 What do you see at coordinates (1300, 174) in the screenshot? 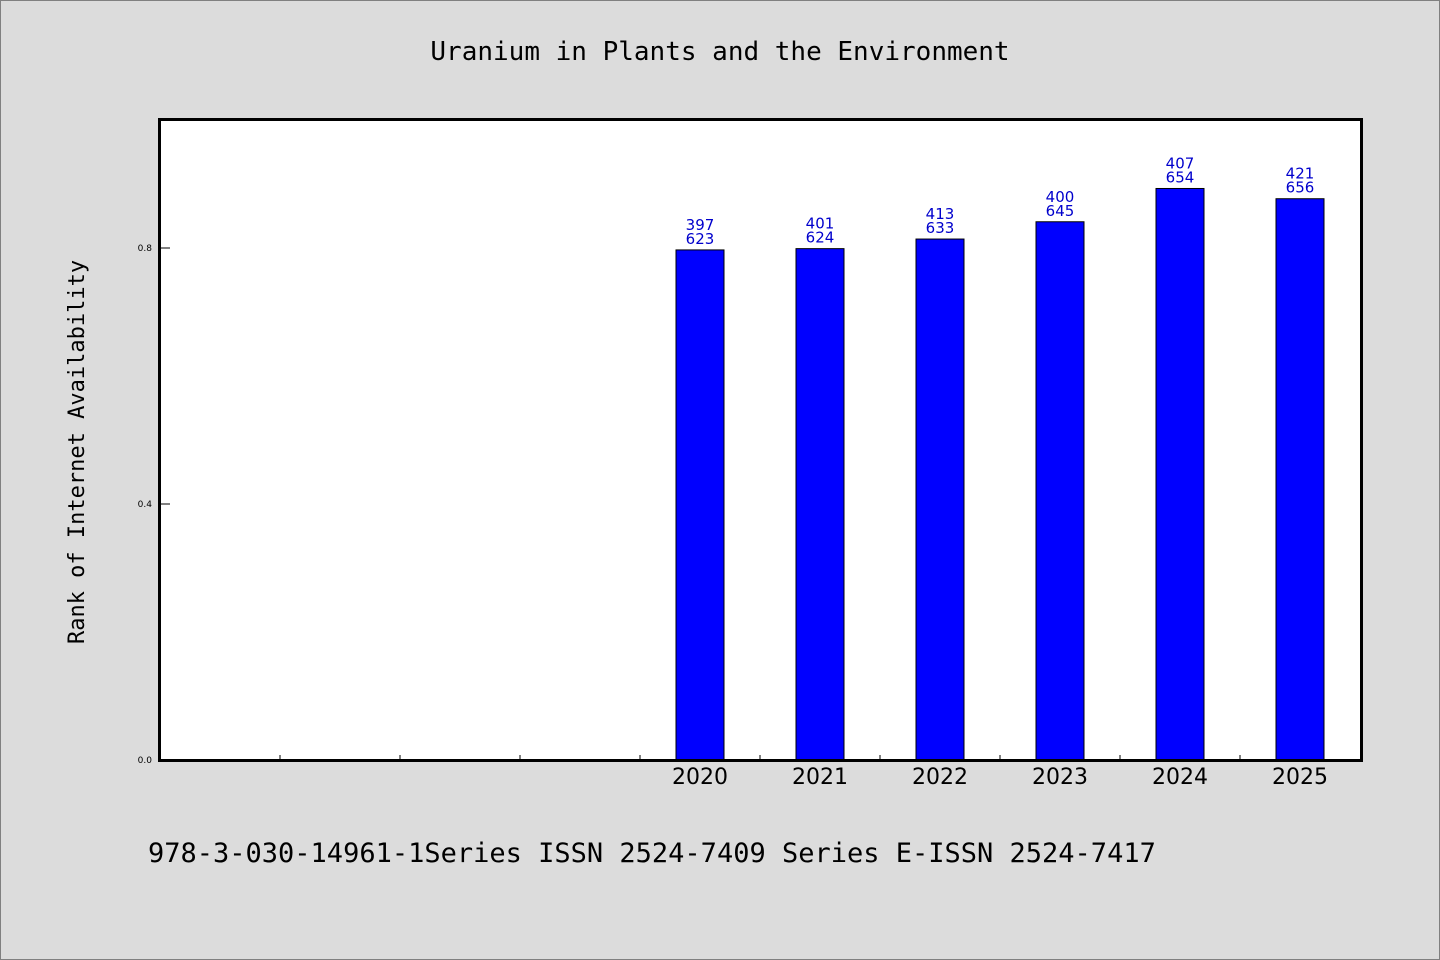
I see `bar-data-label: 421` at bounding box center [1300, 174].